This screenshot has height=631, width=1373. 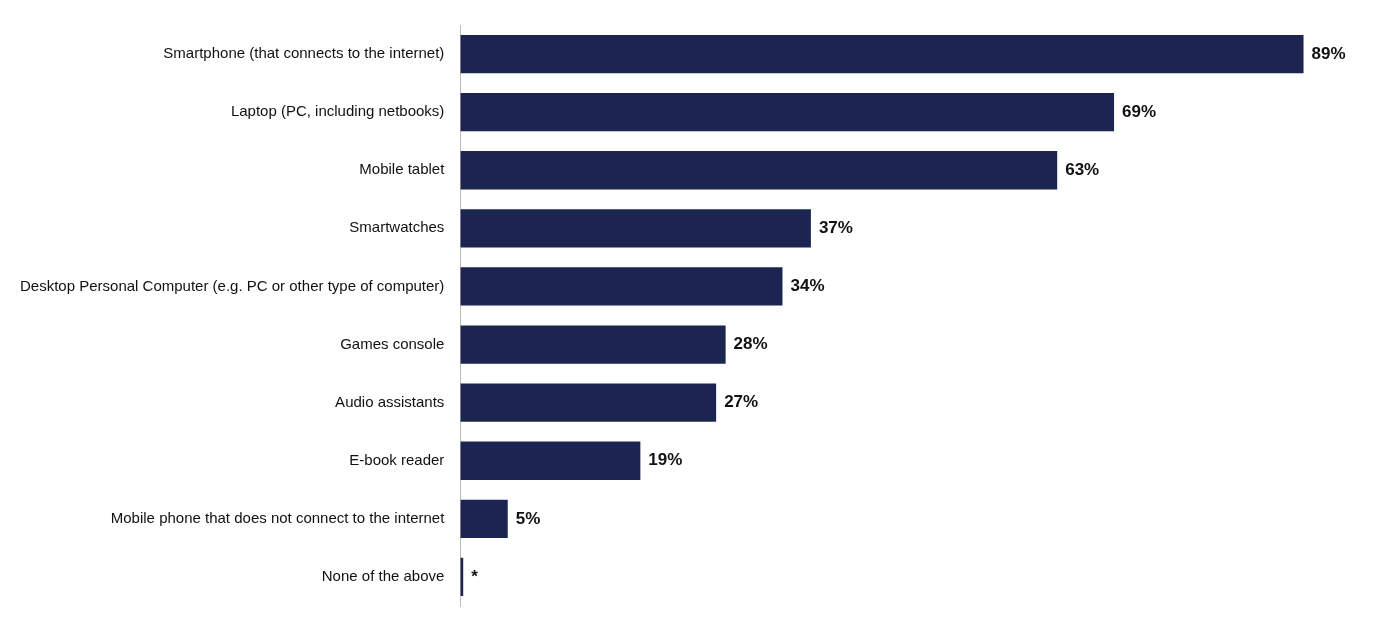 What do you see at coordinates (528, 518) in the screenshot?
I see `data-label: 5%` at bounding box center [528, 518].